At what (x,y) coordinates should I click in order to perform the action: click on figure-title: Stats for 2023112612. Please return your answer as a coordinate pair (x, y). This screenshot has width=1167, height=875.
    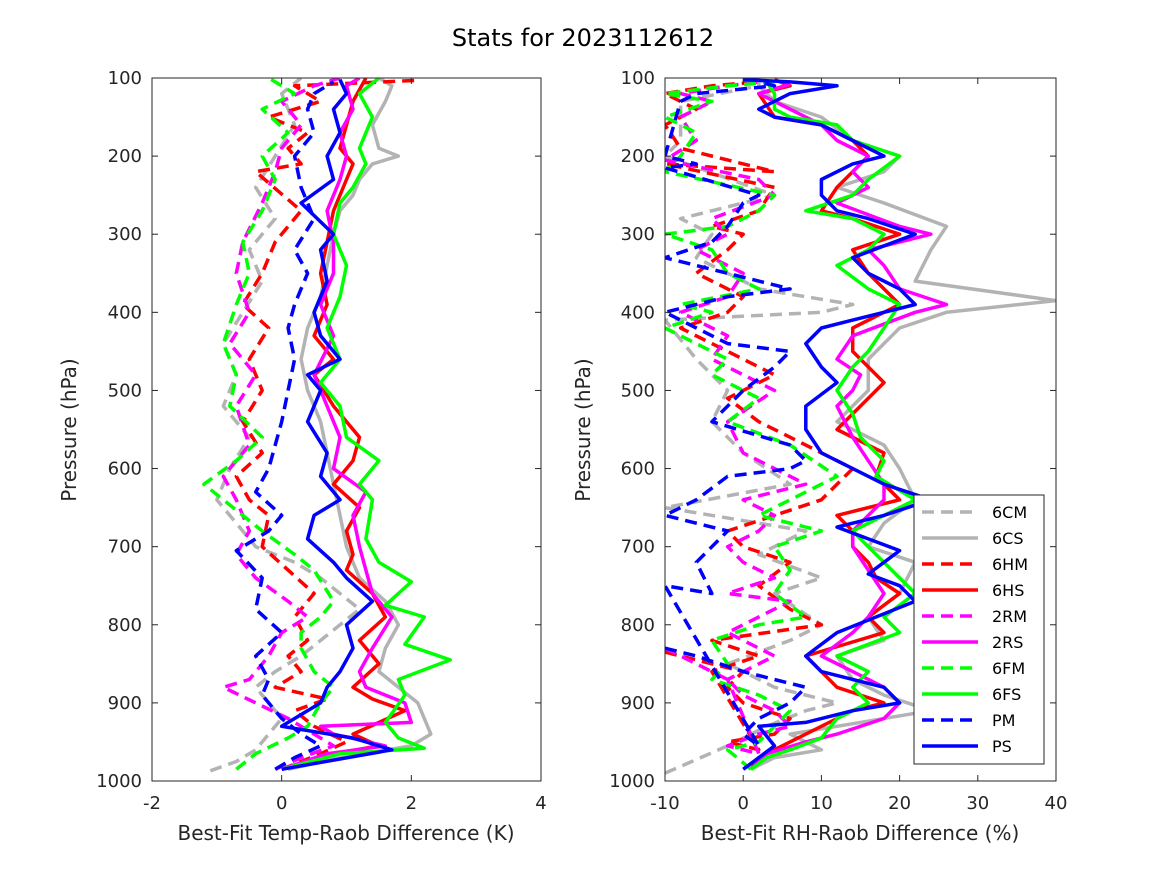
    Looking at the image, I should click on (583, 38).